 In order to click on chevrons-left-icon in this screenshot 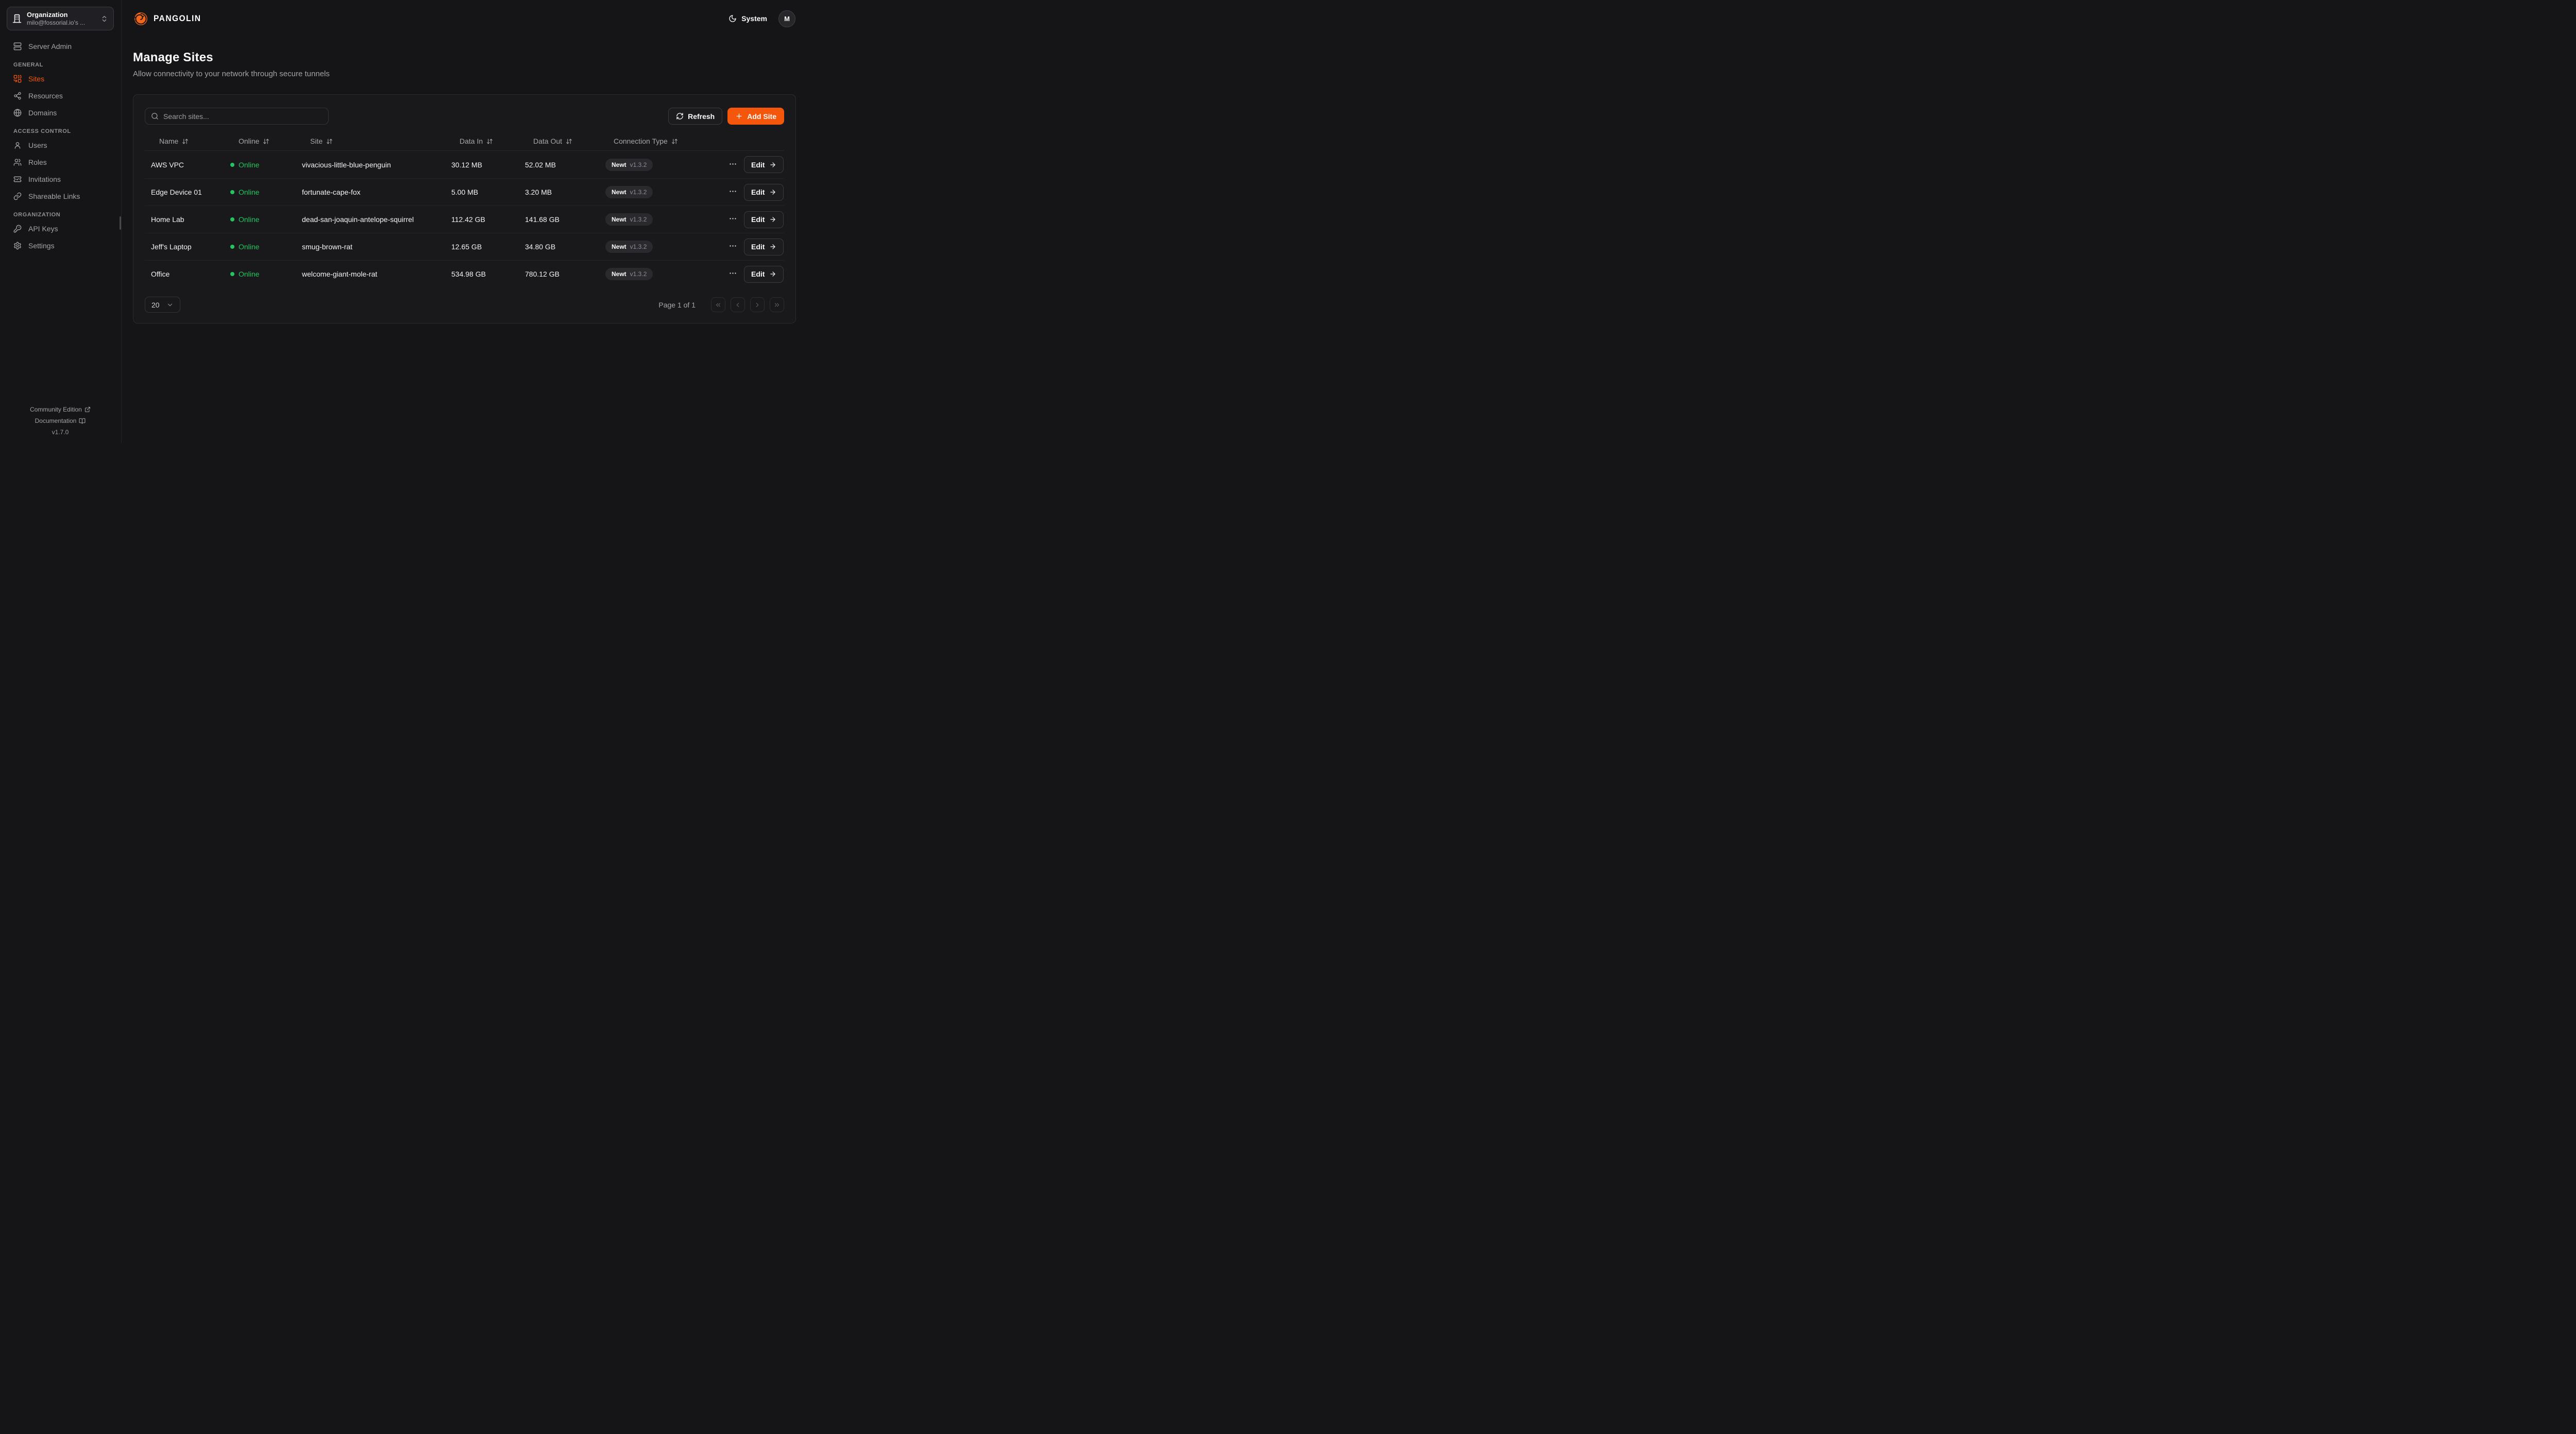, I will do `click(718, 305)`.